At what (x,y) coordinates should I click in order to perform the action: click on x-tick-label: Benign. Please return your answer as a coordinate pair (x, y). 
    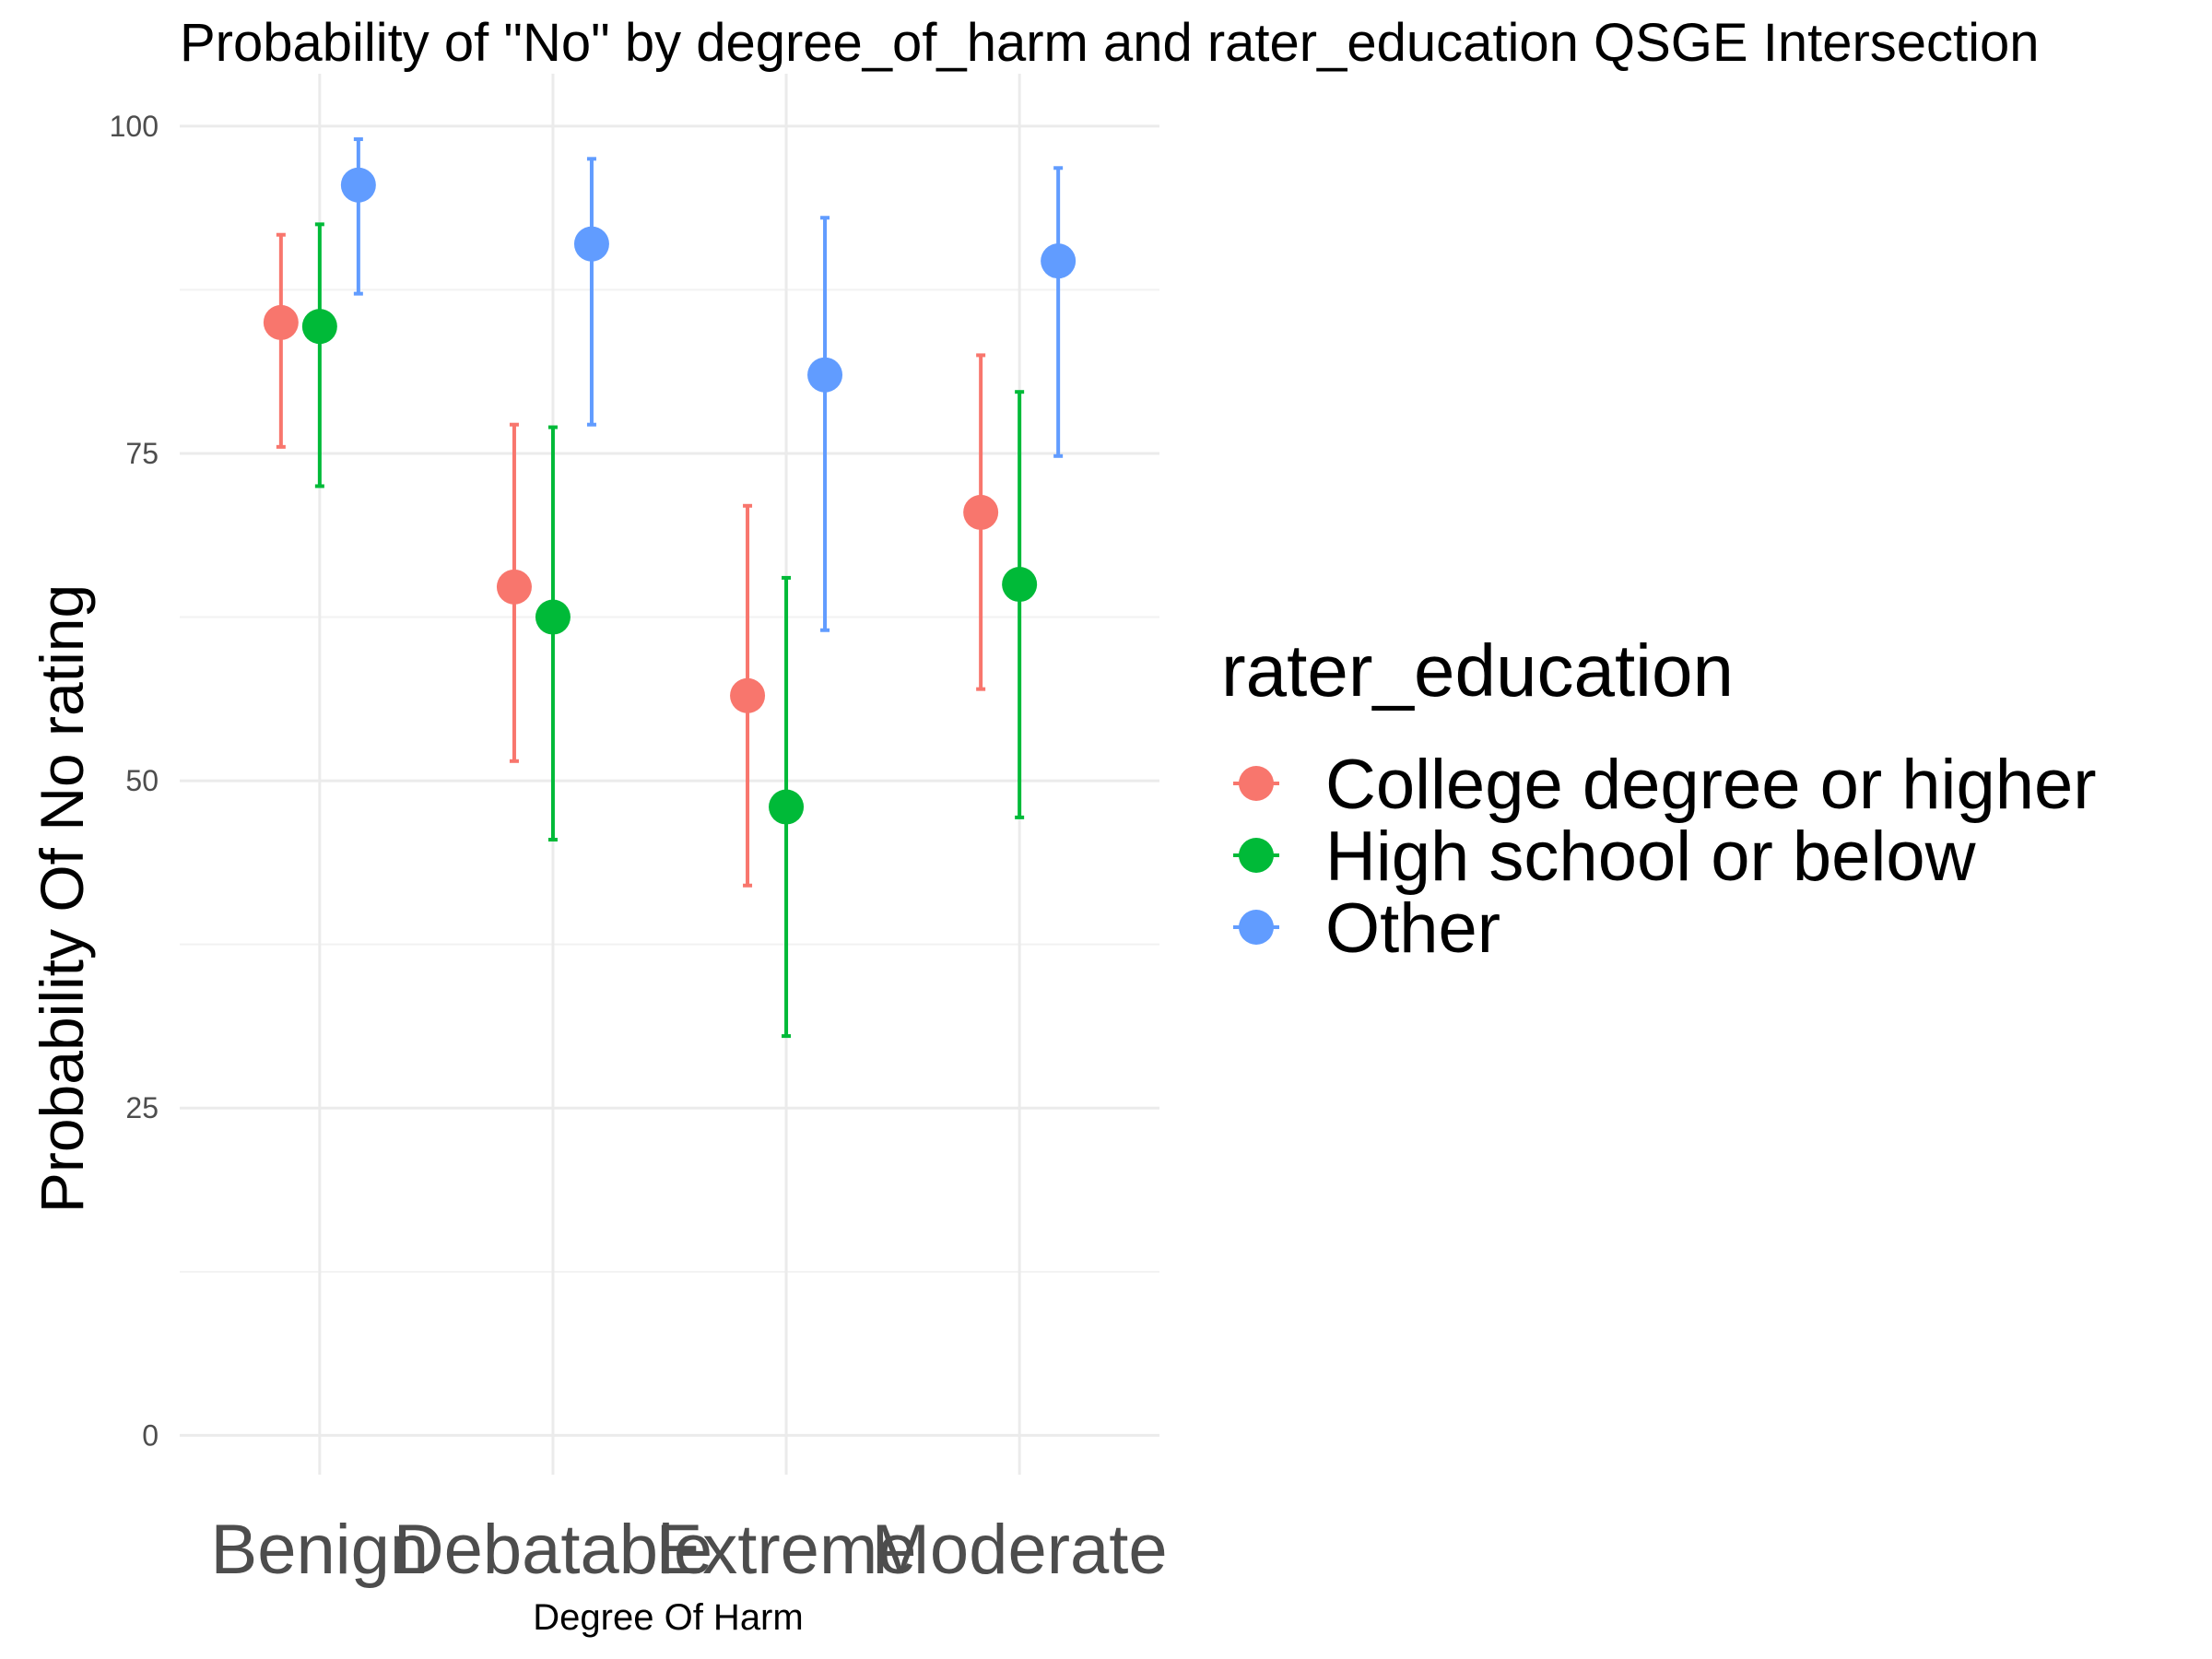
    Looking at the image, I should click on (320, 1550).